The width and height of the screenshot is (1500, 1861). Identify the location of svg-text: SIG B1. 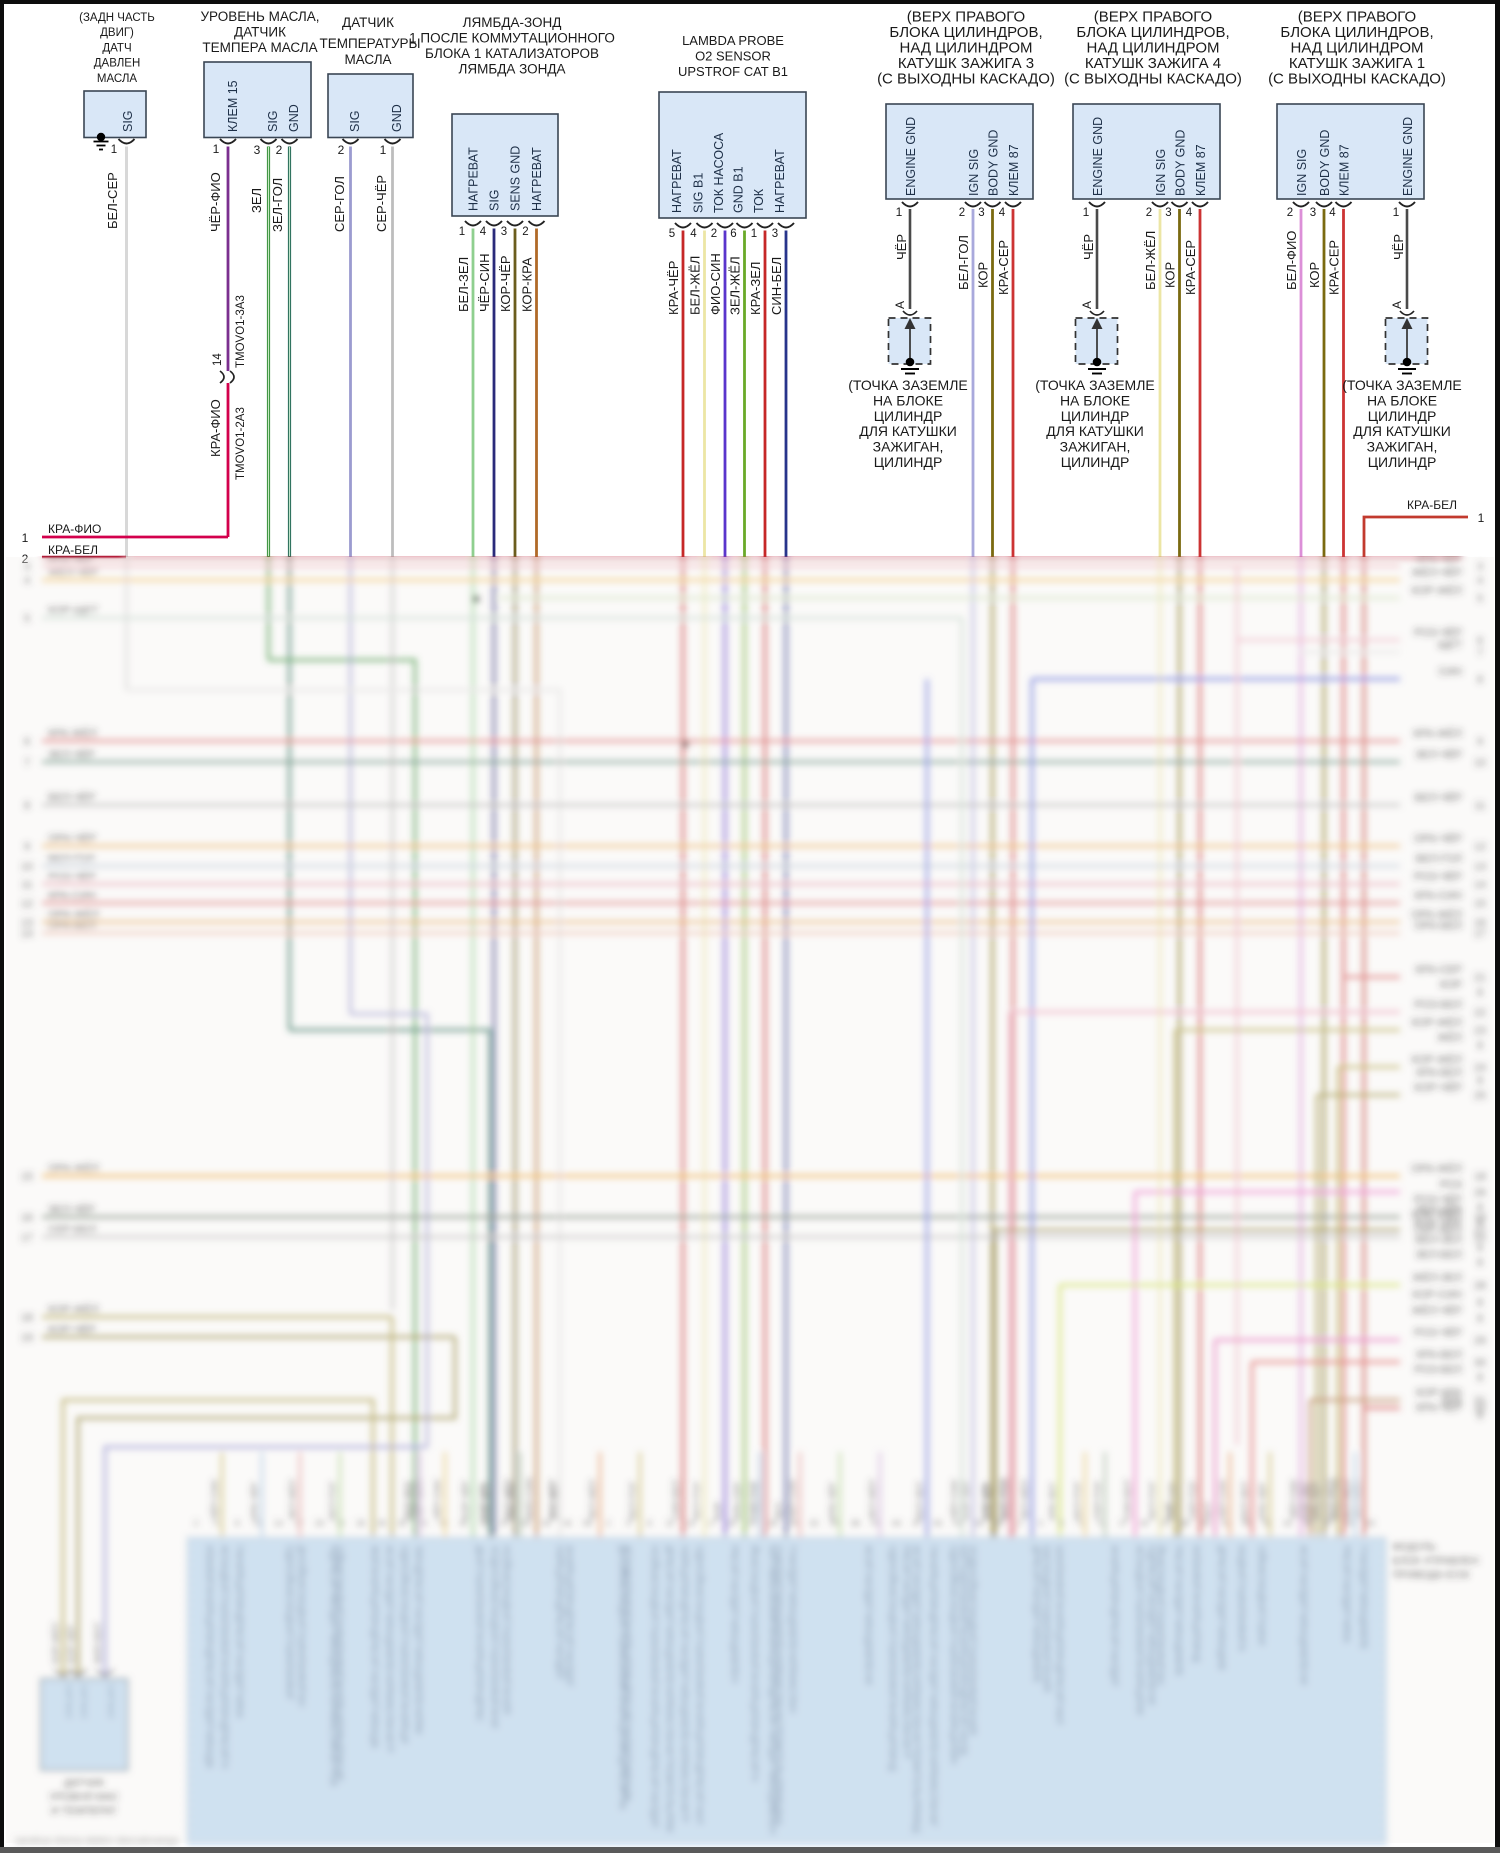
(699, 193).